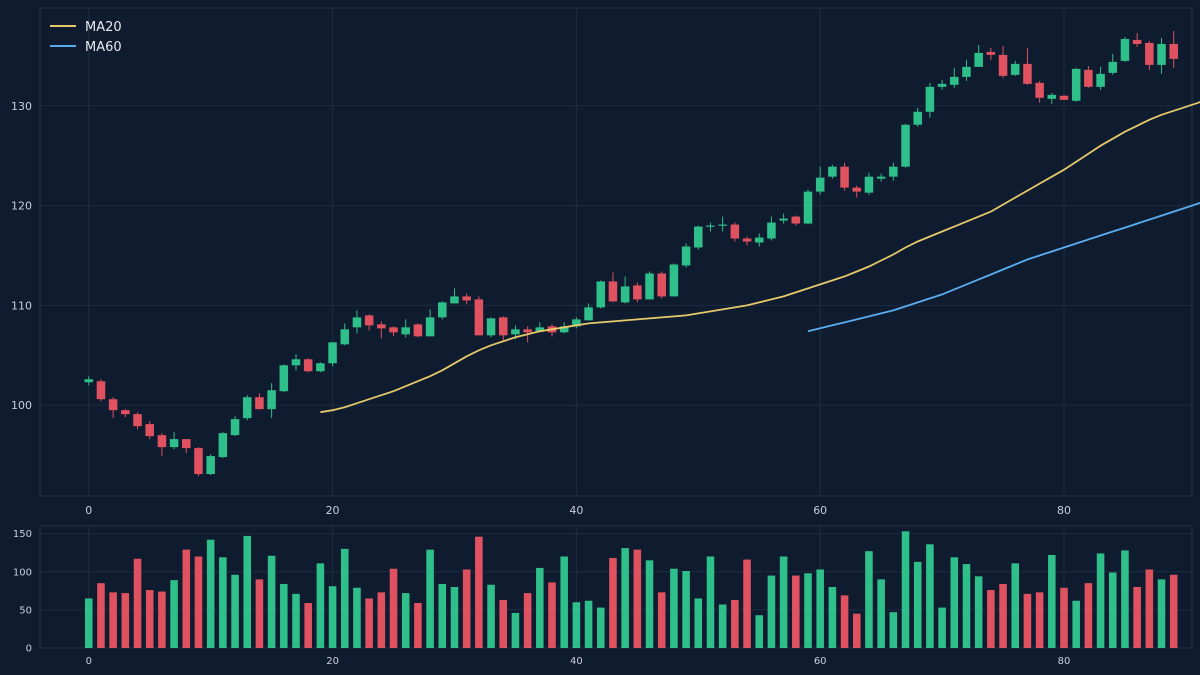 The image size is (1200, 675). Describe the element at coordinates (21, 405) in the screenshot. I see `price-y-tick-label: 100` at that location.